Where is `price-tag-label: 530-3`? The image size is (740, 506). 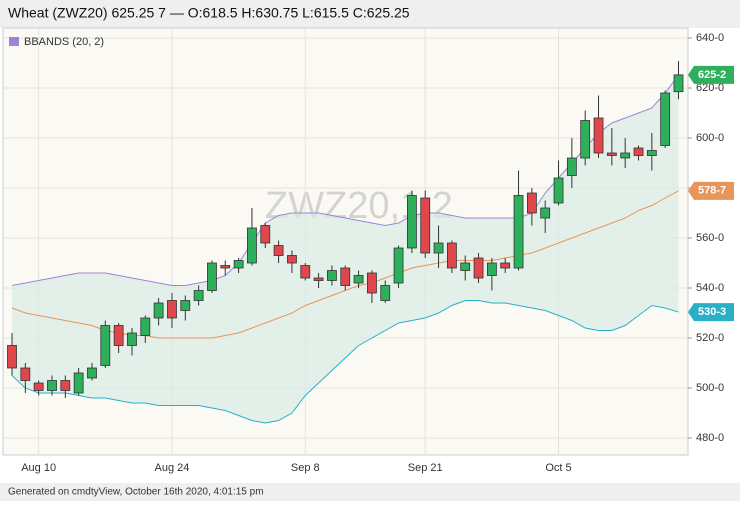
price-tag-label: 530-3 is located at coordinates (712, 312).